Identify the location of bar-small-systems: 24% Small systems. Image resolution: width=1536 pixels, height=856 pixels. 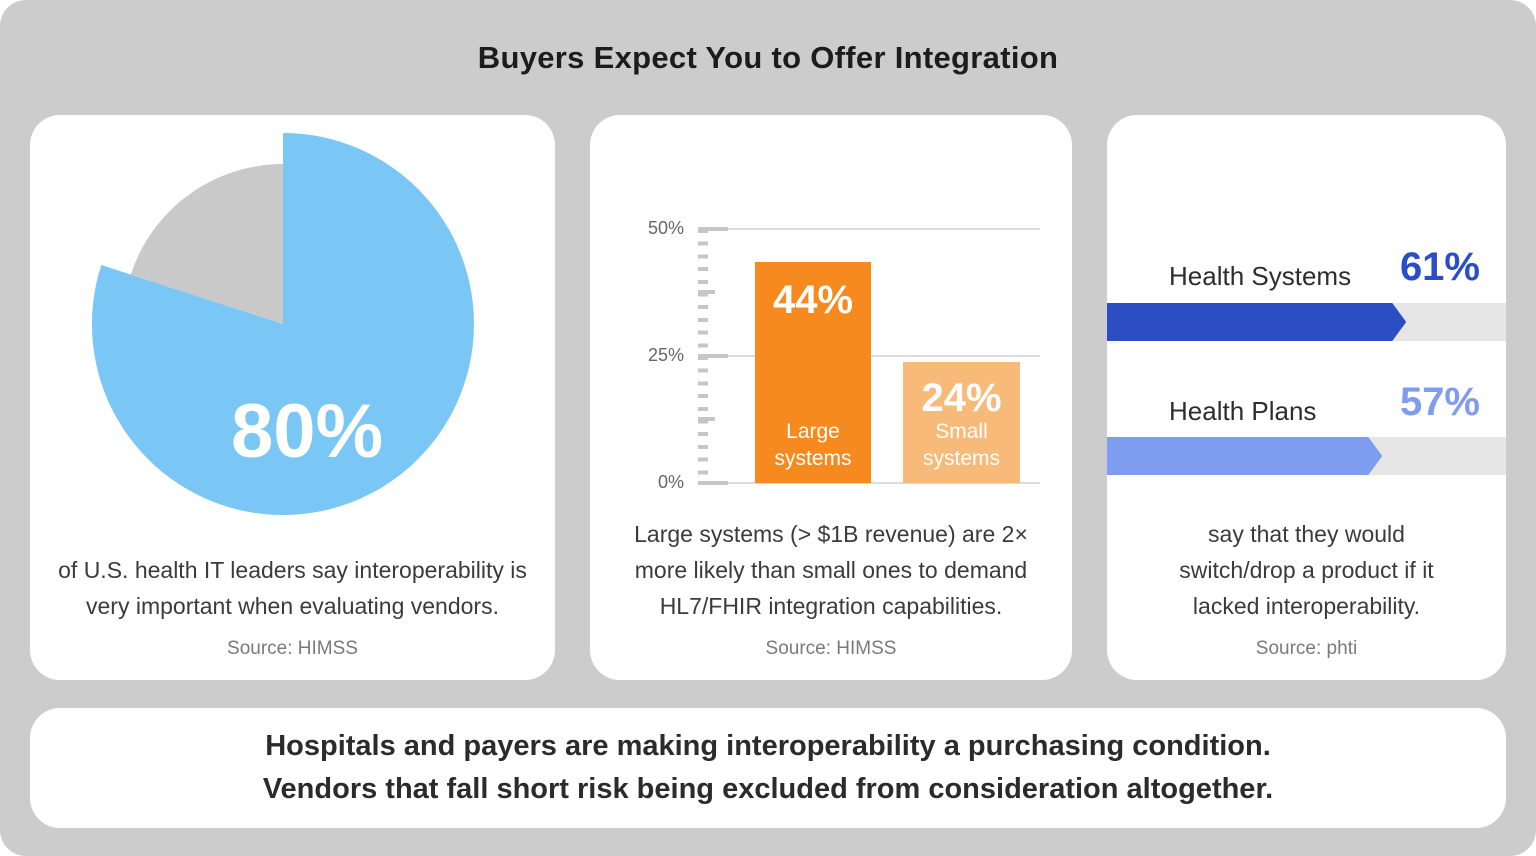
(961, 422).